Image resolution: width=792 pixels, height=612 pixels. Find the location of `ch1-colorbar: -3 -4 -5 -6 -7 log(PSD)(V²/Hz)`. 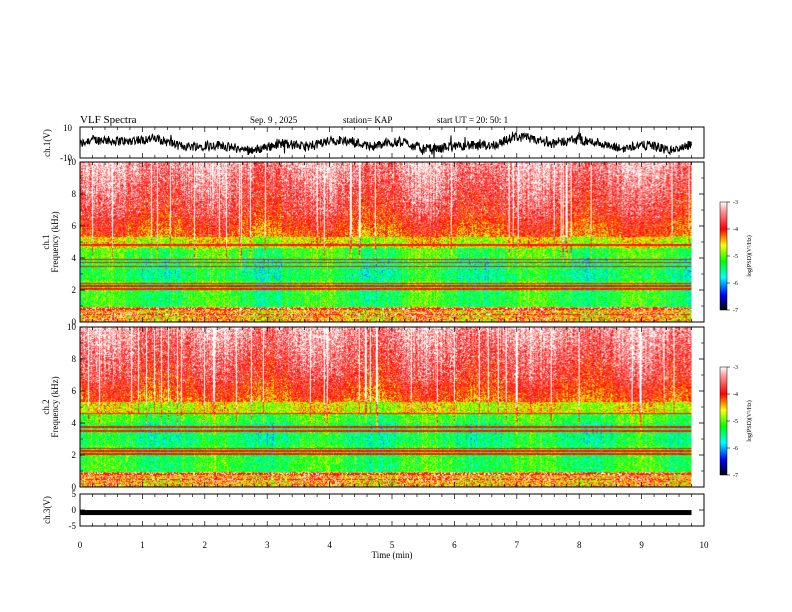

ch1-colorbar: -3 -4 -5 -6 -7 log(PSD)(V²/Hz) is located at coordinates (736, 257).